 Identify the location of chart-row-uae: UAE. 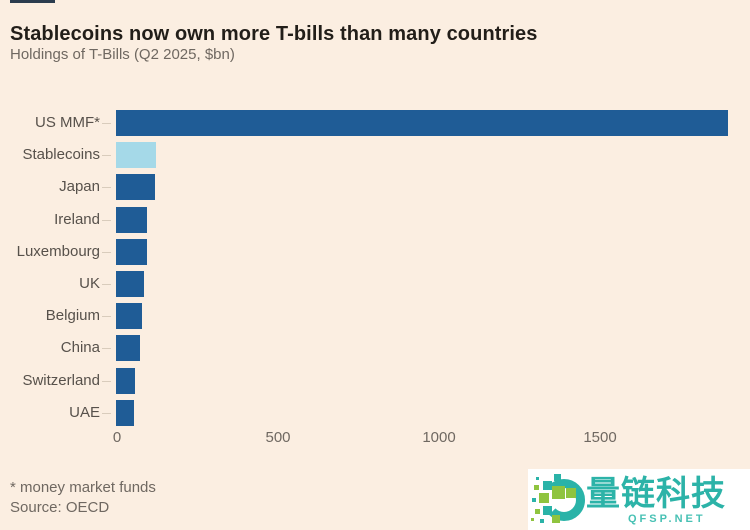
(375, 412).